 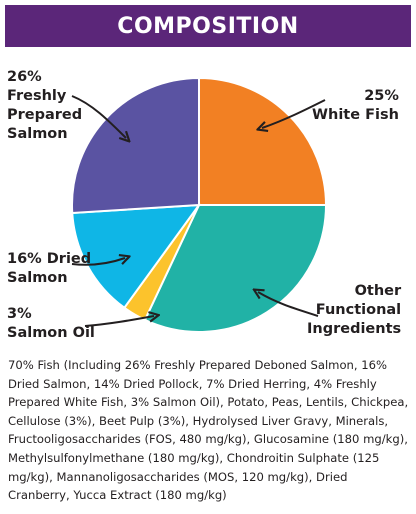 I want to click on title-banner: COMPOSITION, so click(x=208, y=26).